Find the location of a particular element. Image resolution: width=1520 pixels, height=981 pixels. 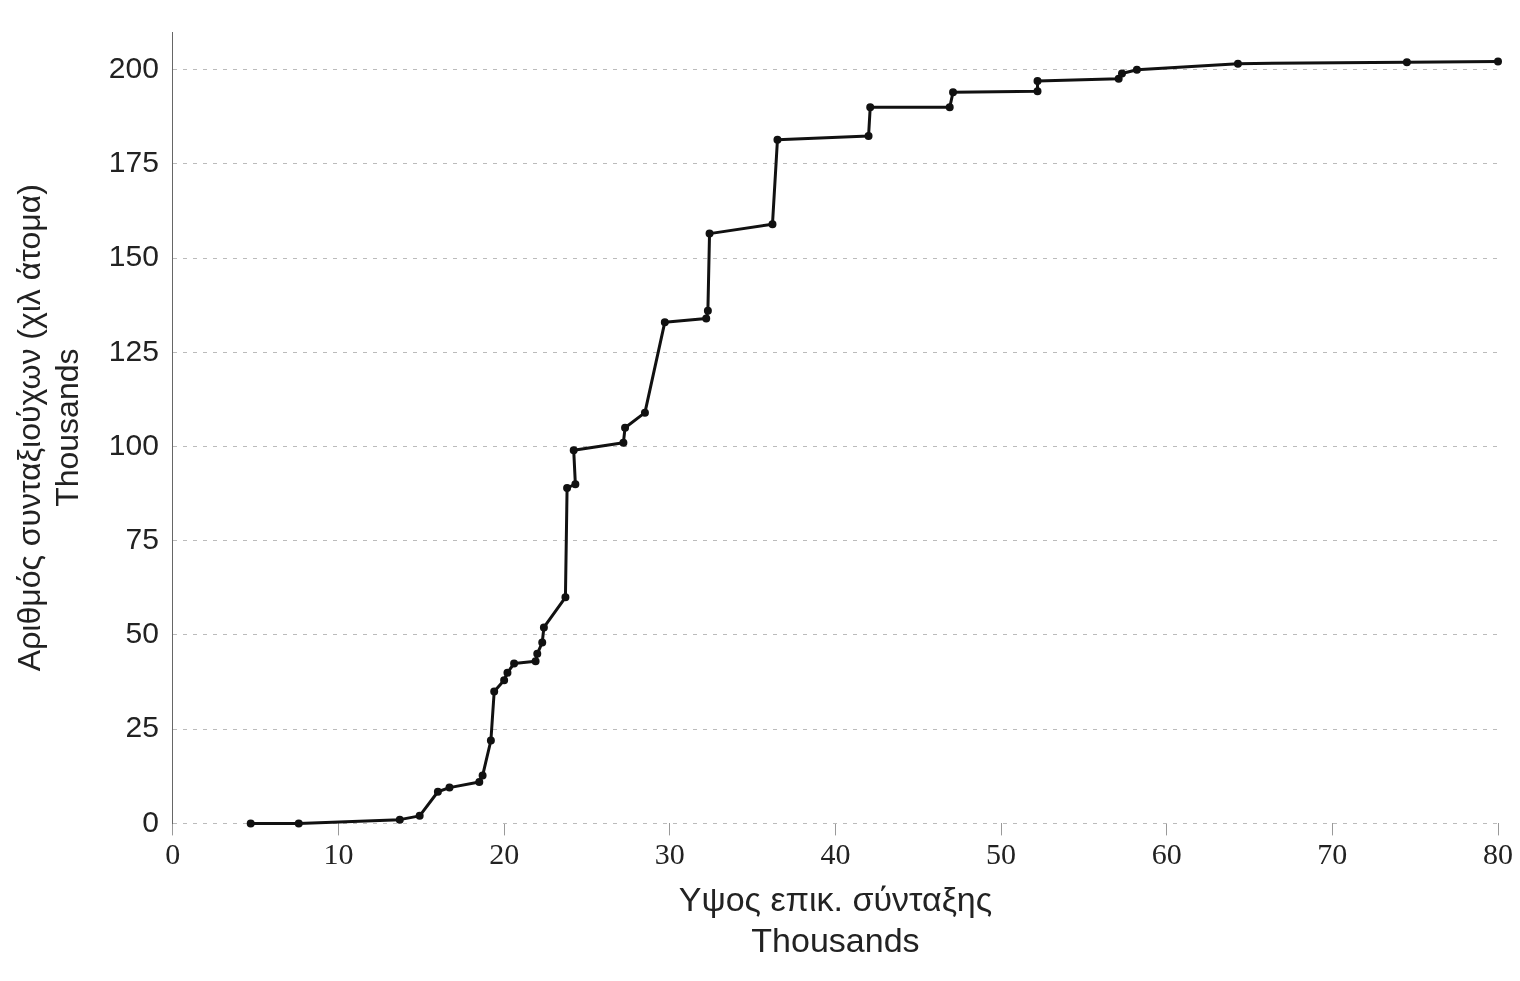

y-tick-label: 150 is located at coordinates (133, 256).